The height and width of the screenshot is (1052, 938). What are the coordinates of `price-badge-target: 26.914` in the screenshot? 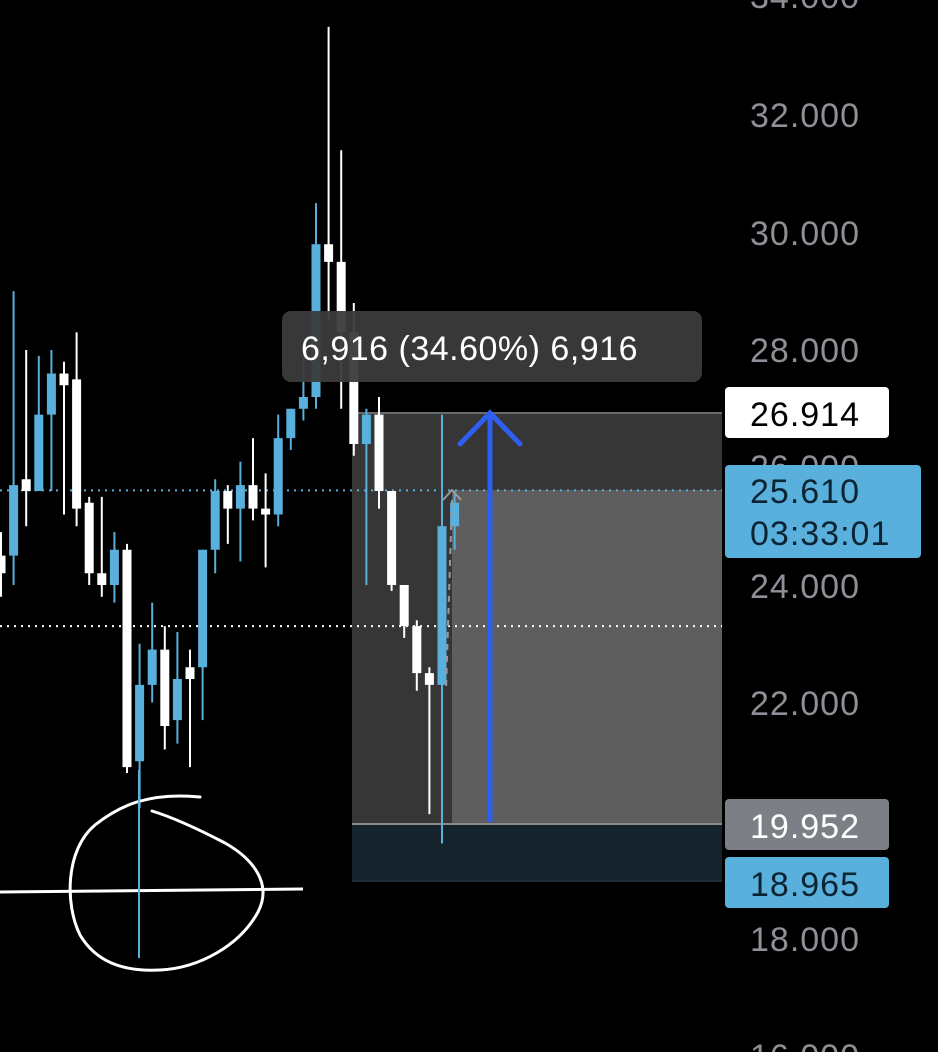 It's located at (807, 412).